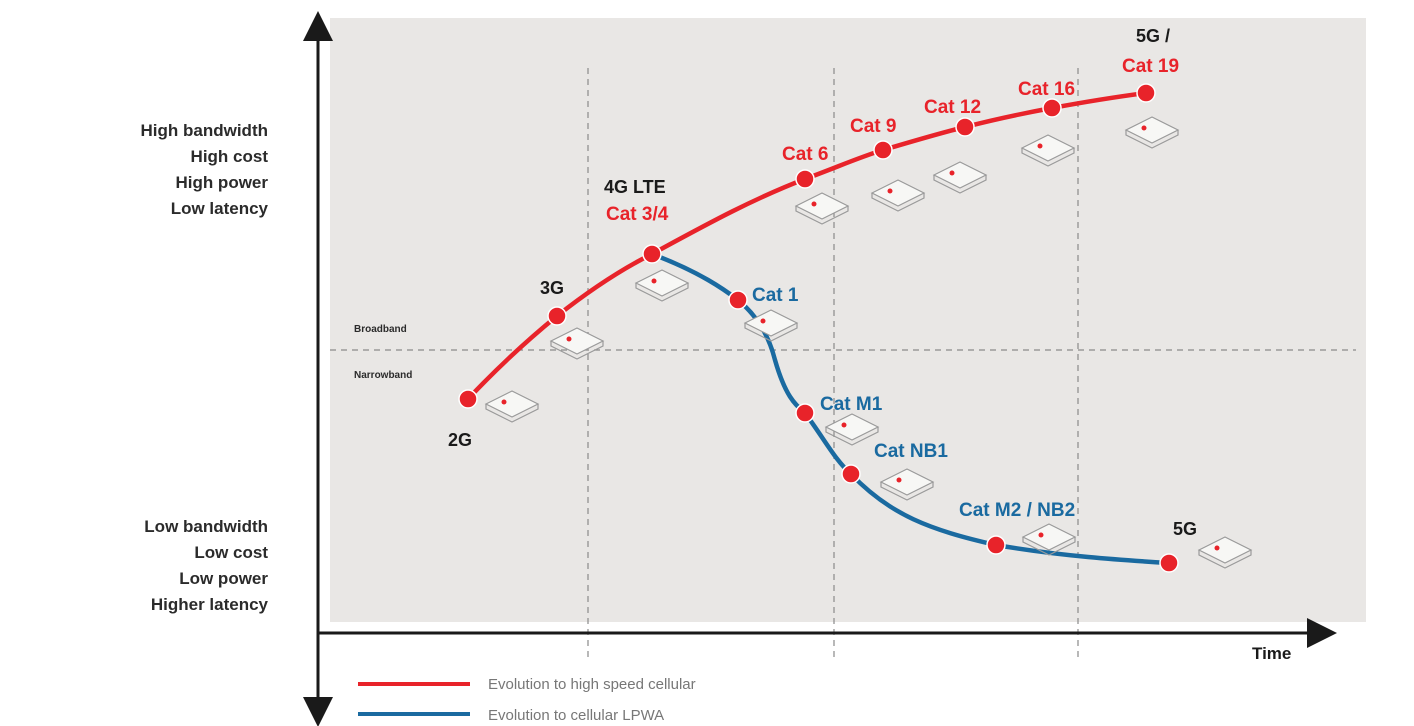  I want to click on label-cat1: Cat 1, so click(775, 295).